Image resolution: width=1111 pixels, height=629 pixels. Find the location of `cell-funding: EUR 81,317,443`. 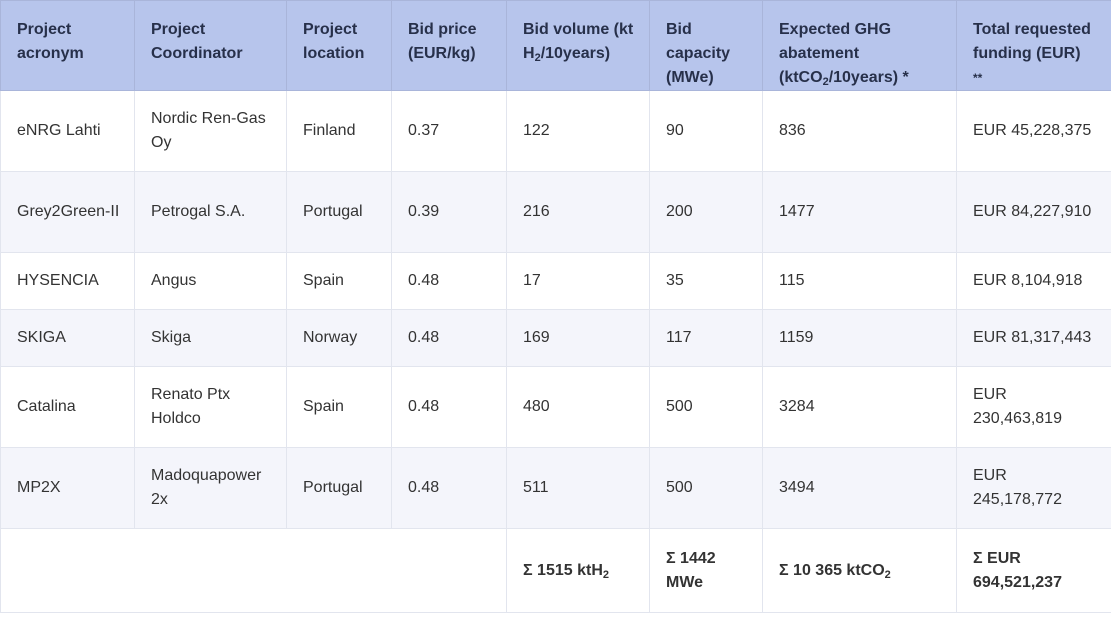

cell-funding: EUR 81,317,443 is located at coordinates (1033, 338).